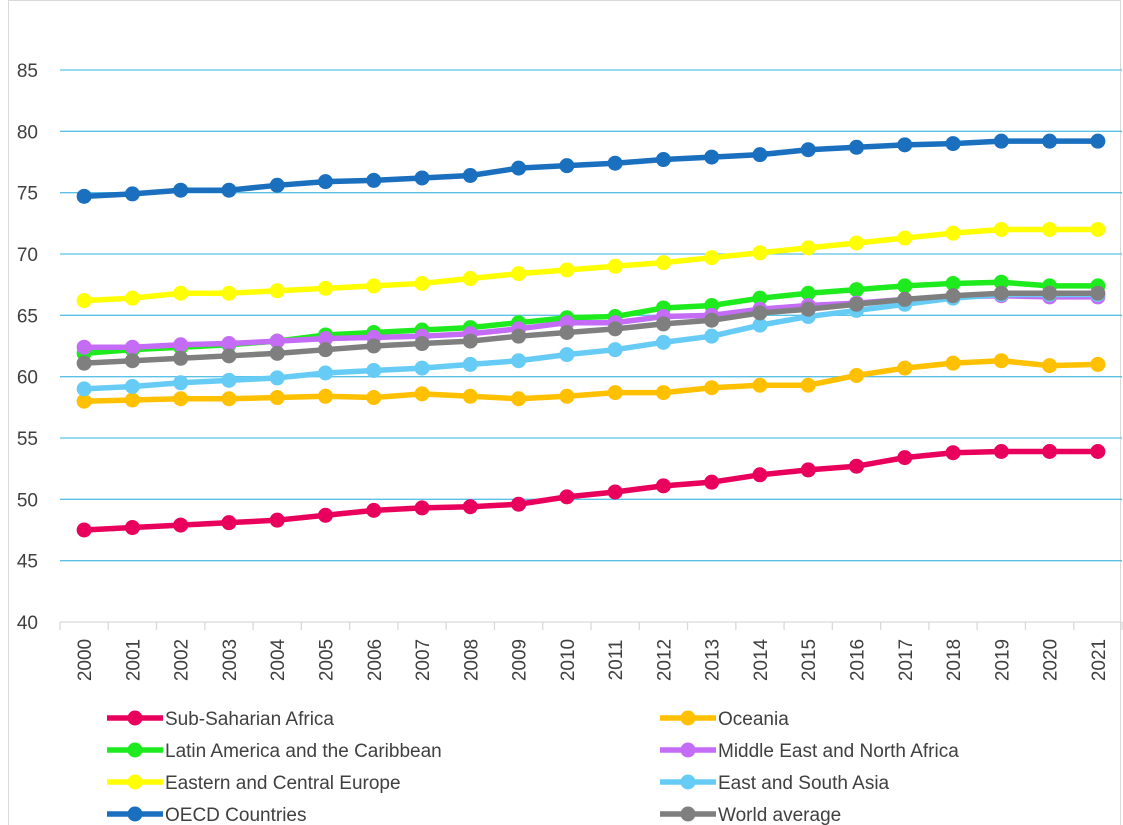 The height and width of the screenshot is (825, 1123). What do you see at coordinates (27, 623) in the screenshot?
I see `y-tick-label: 40` at bounding box center [27, 623].